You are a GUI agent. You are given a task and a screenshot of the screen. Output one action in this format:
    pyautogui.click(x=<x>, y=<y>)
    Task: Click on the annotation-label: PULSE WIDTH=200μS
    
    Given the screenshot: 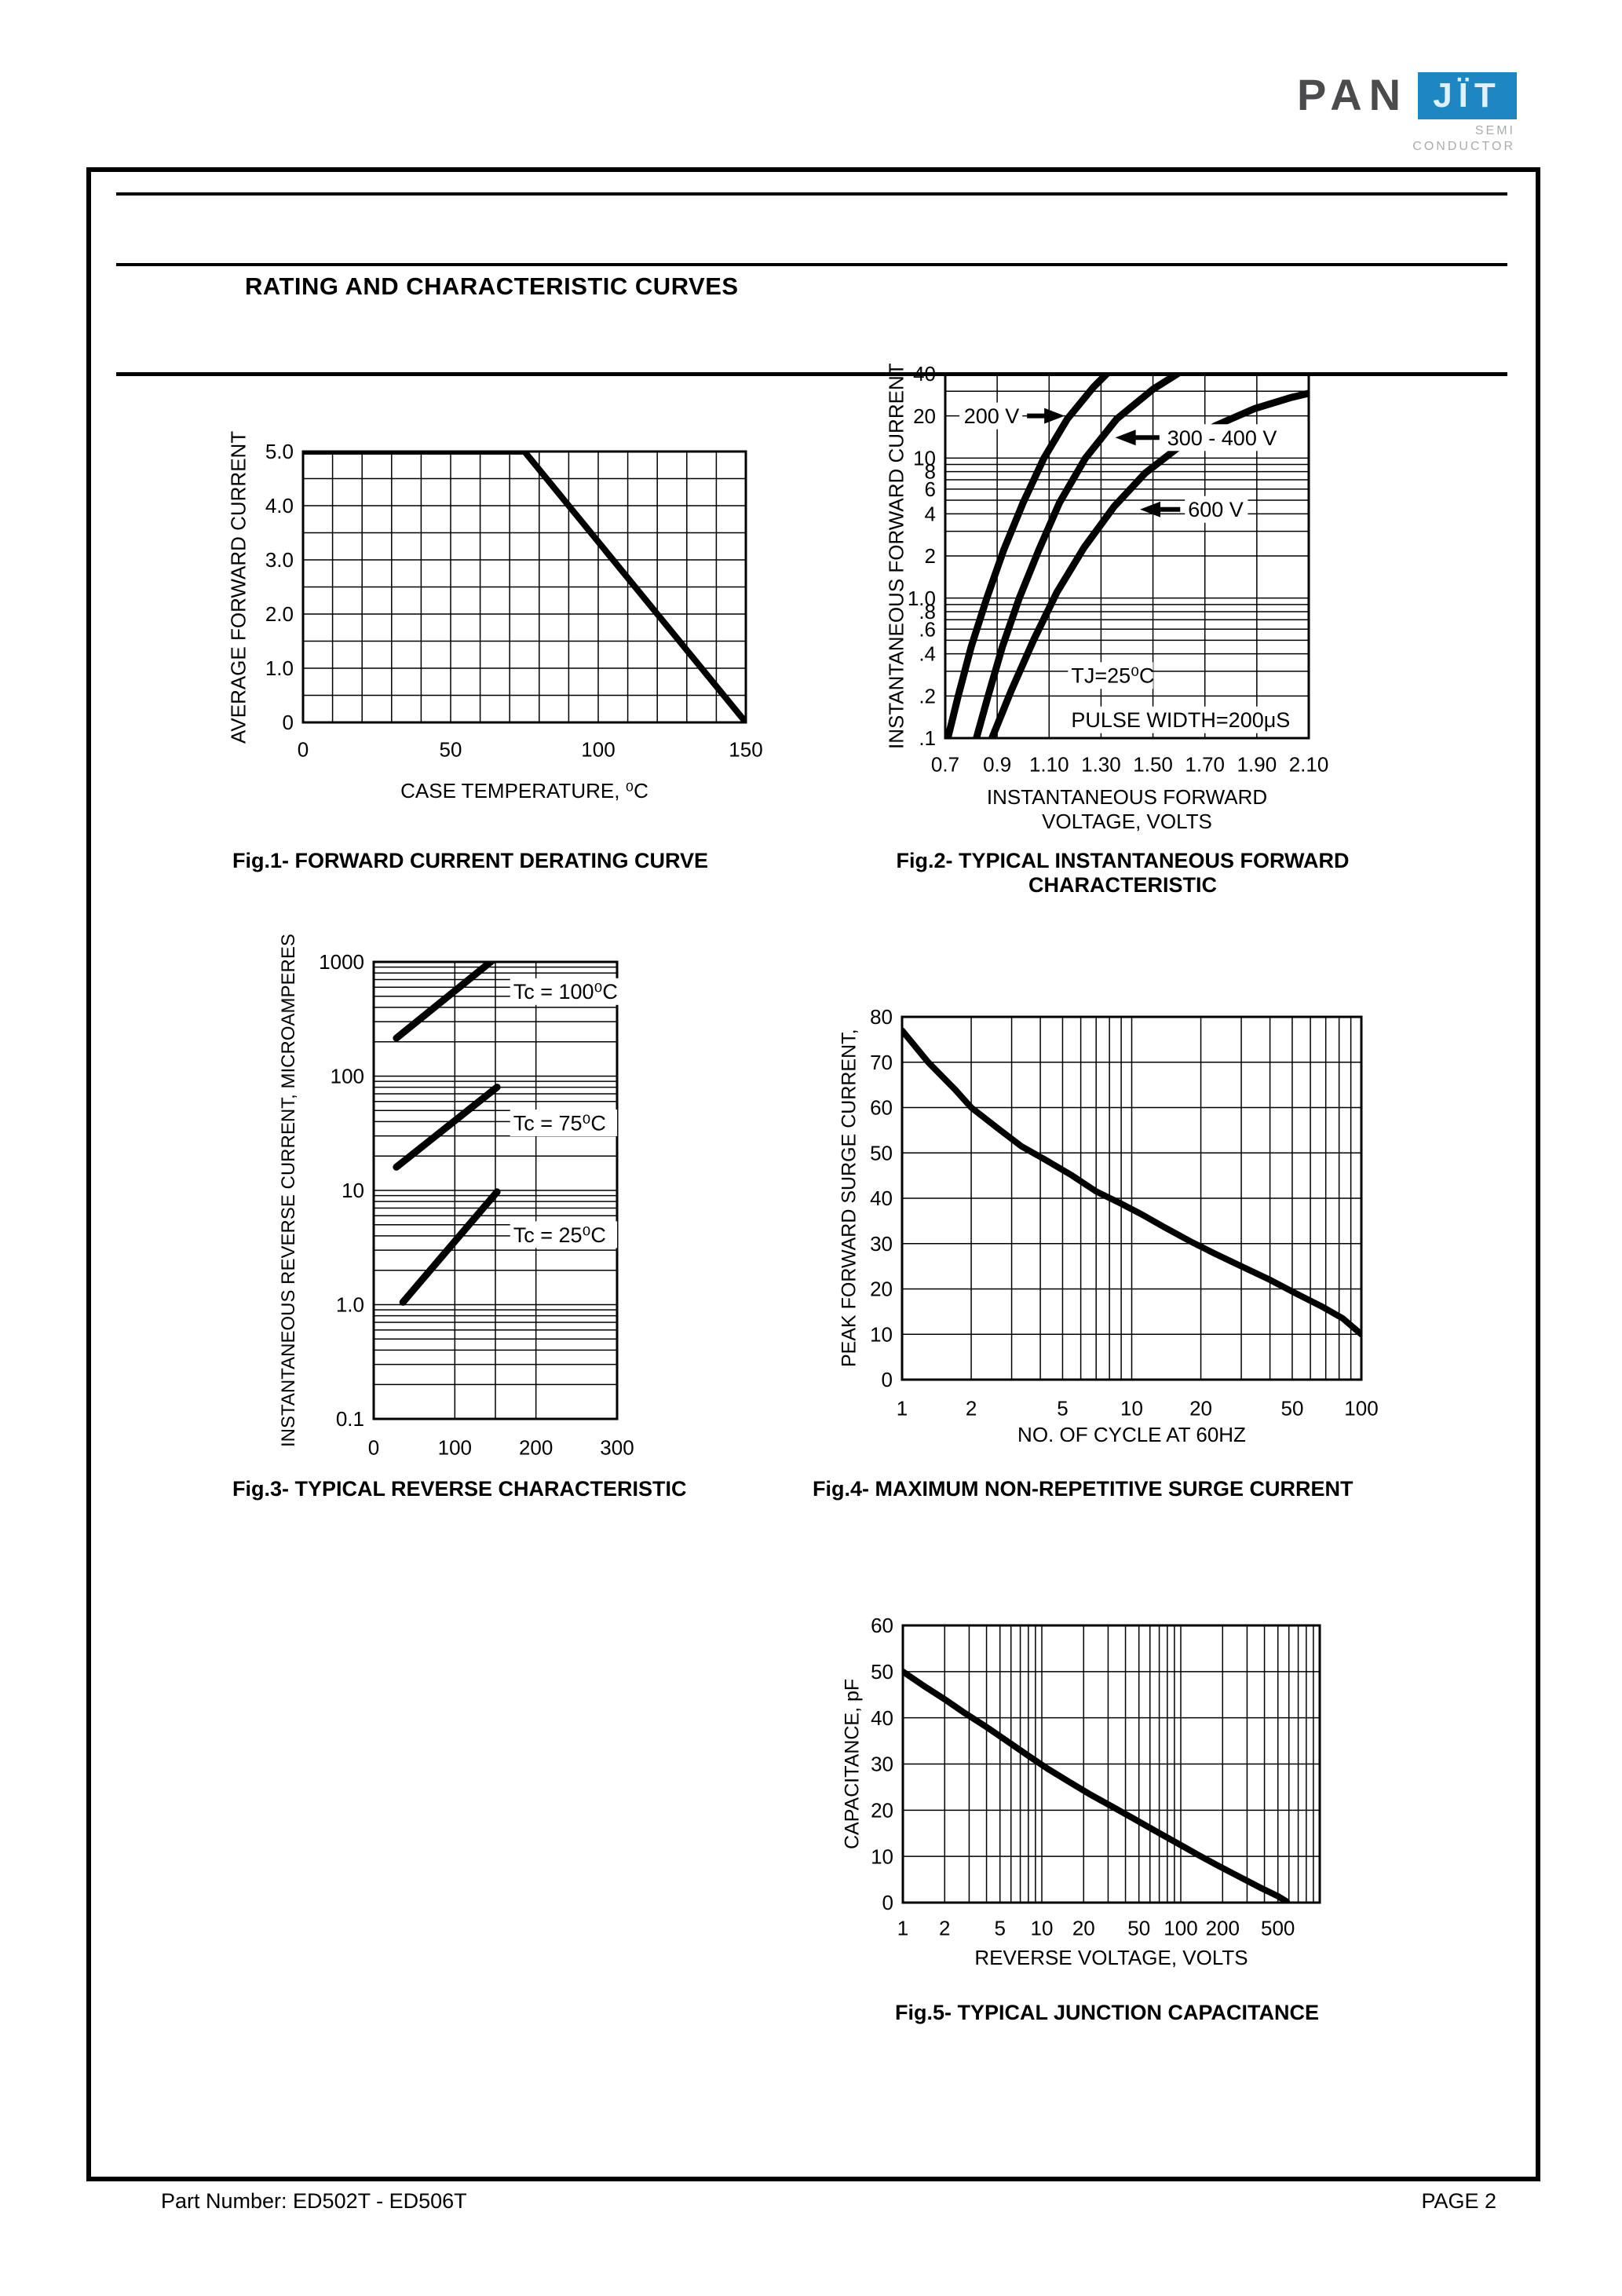 What is the action you would take?
    pyautogui.click(x=1180, y=720)
    